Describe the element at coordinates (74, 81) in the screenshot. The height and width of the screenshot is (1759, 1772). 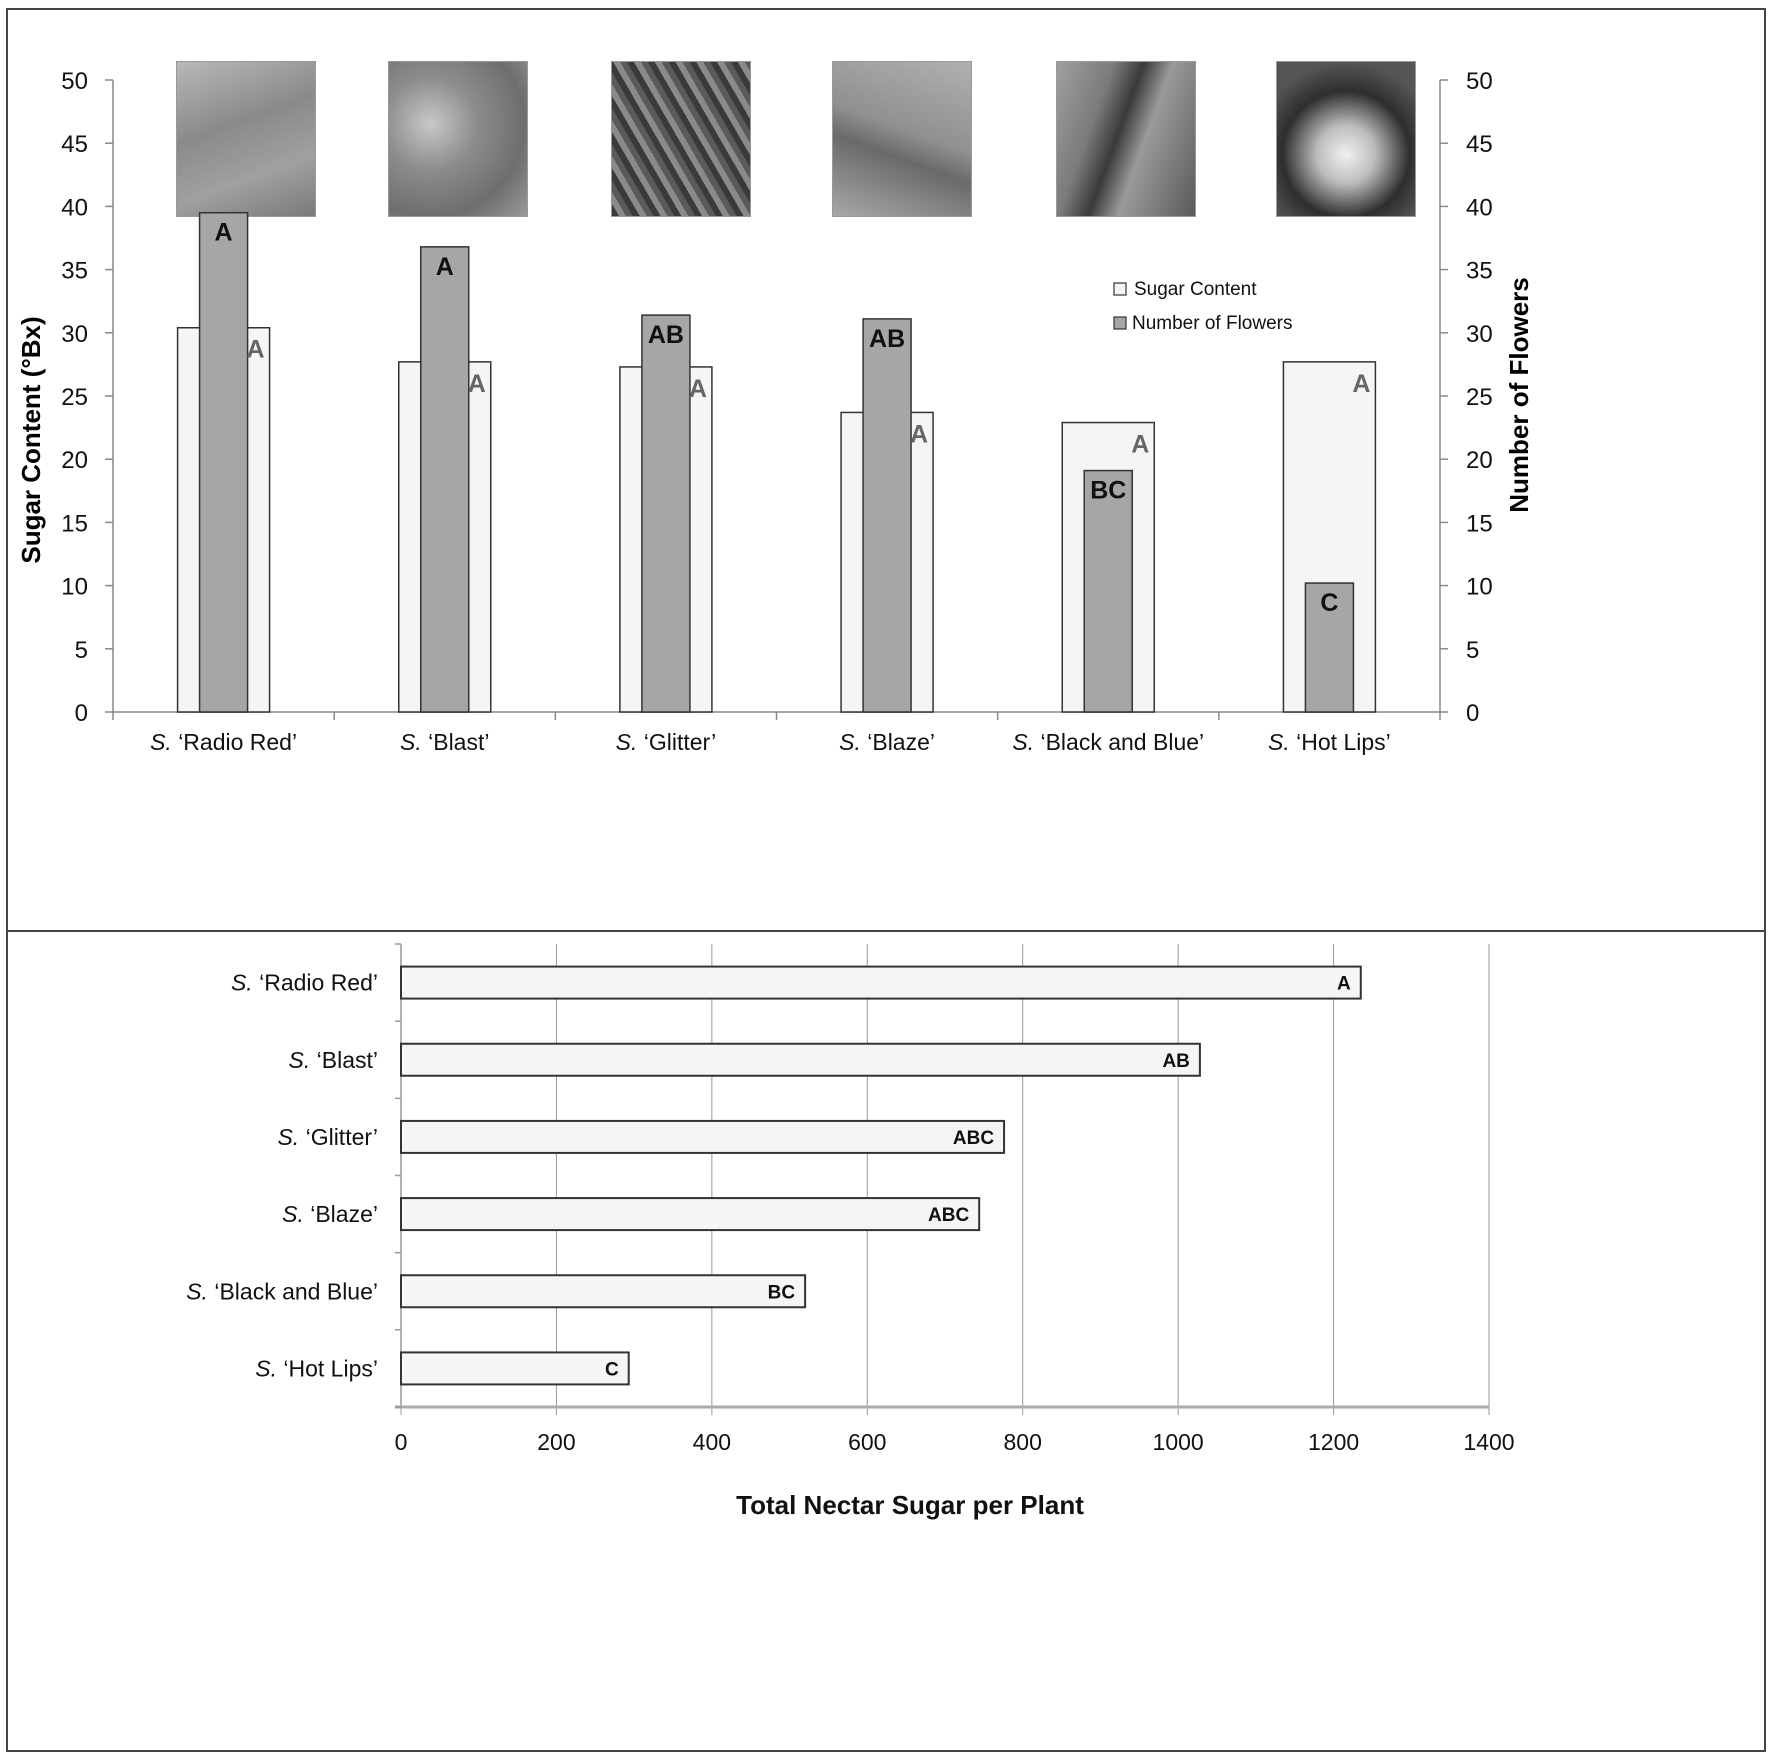
I see `y-tick-label: 50` at that location.